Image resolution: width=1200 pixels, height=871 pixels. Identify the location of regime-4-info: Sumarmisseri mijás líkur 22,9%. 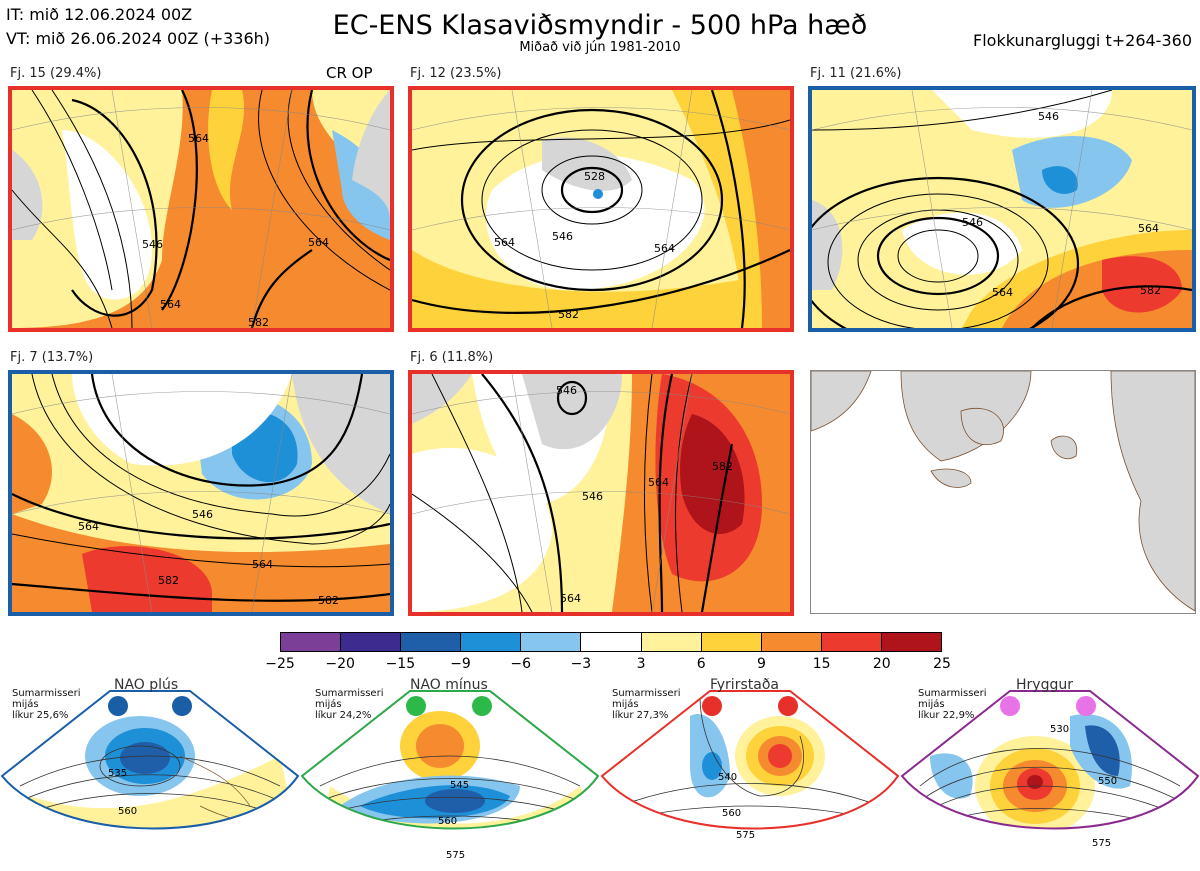
(952, 704).